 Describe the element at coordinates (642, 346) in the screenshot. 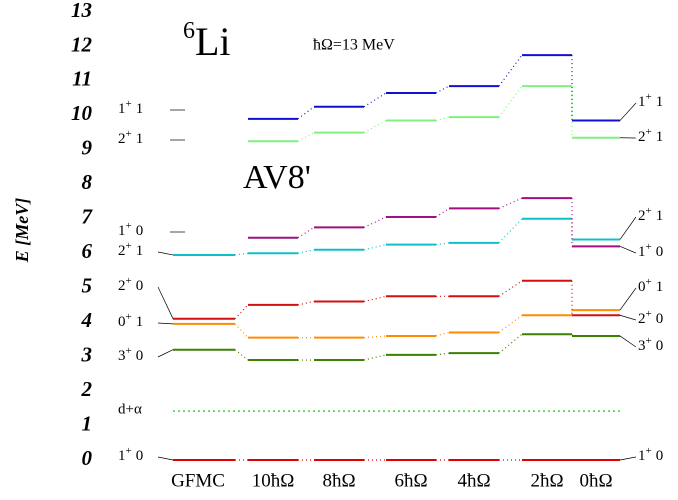

I see `spin: 3` at that location.